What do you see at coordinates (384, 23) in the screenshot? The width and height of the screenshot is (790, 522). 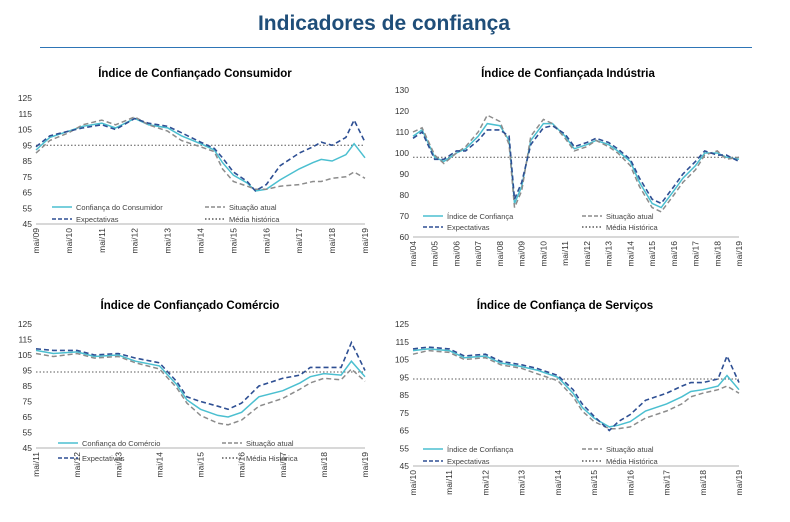 I see `page-title: Indicadores de confiança` at bounding box center [384, 23].